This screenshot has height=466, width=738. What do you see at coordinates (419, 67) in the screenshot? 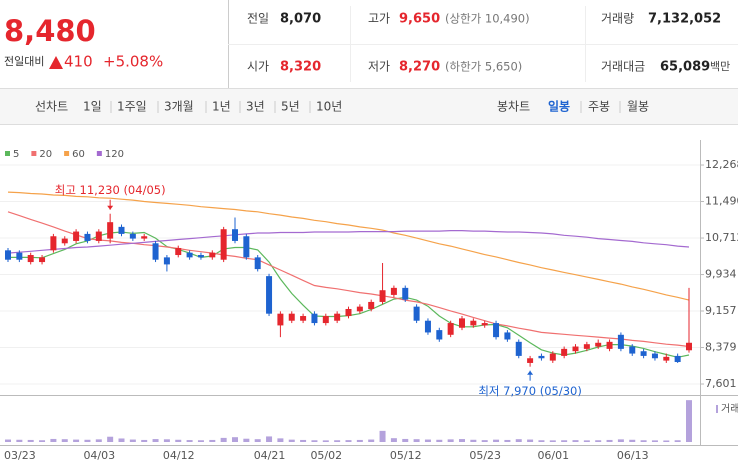
I see `stat-value: 8,270` at bounding box center [419, 67].